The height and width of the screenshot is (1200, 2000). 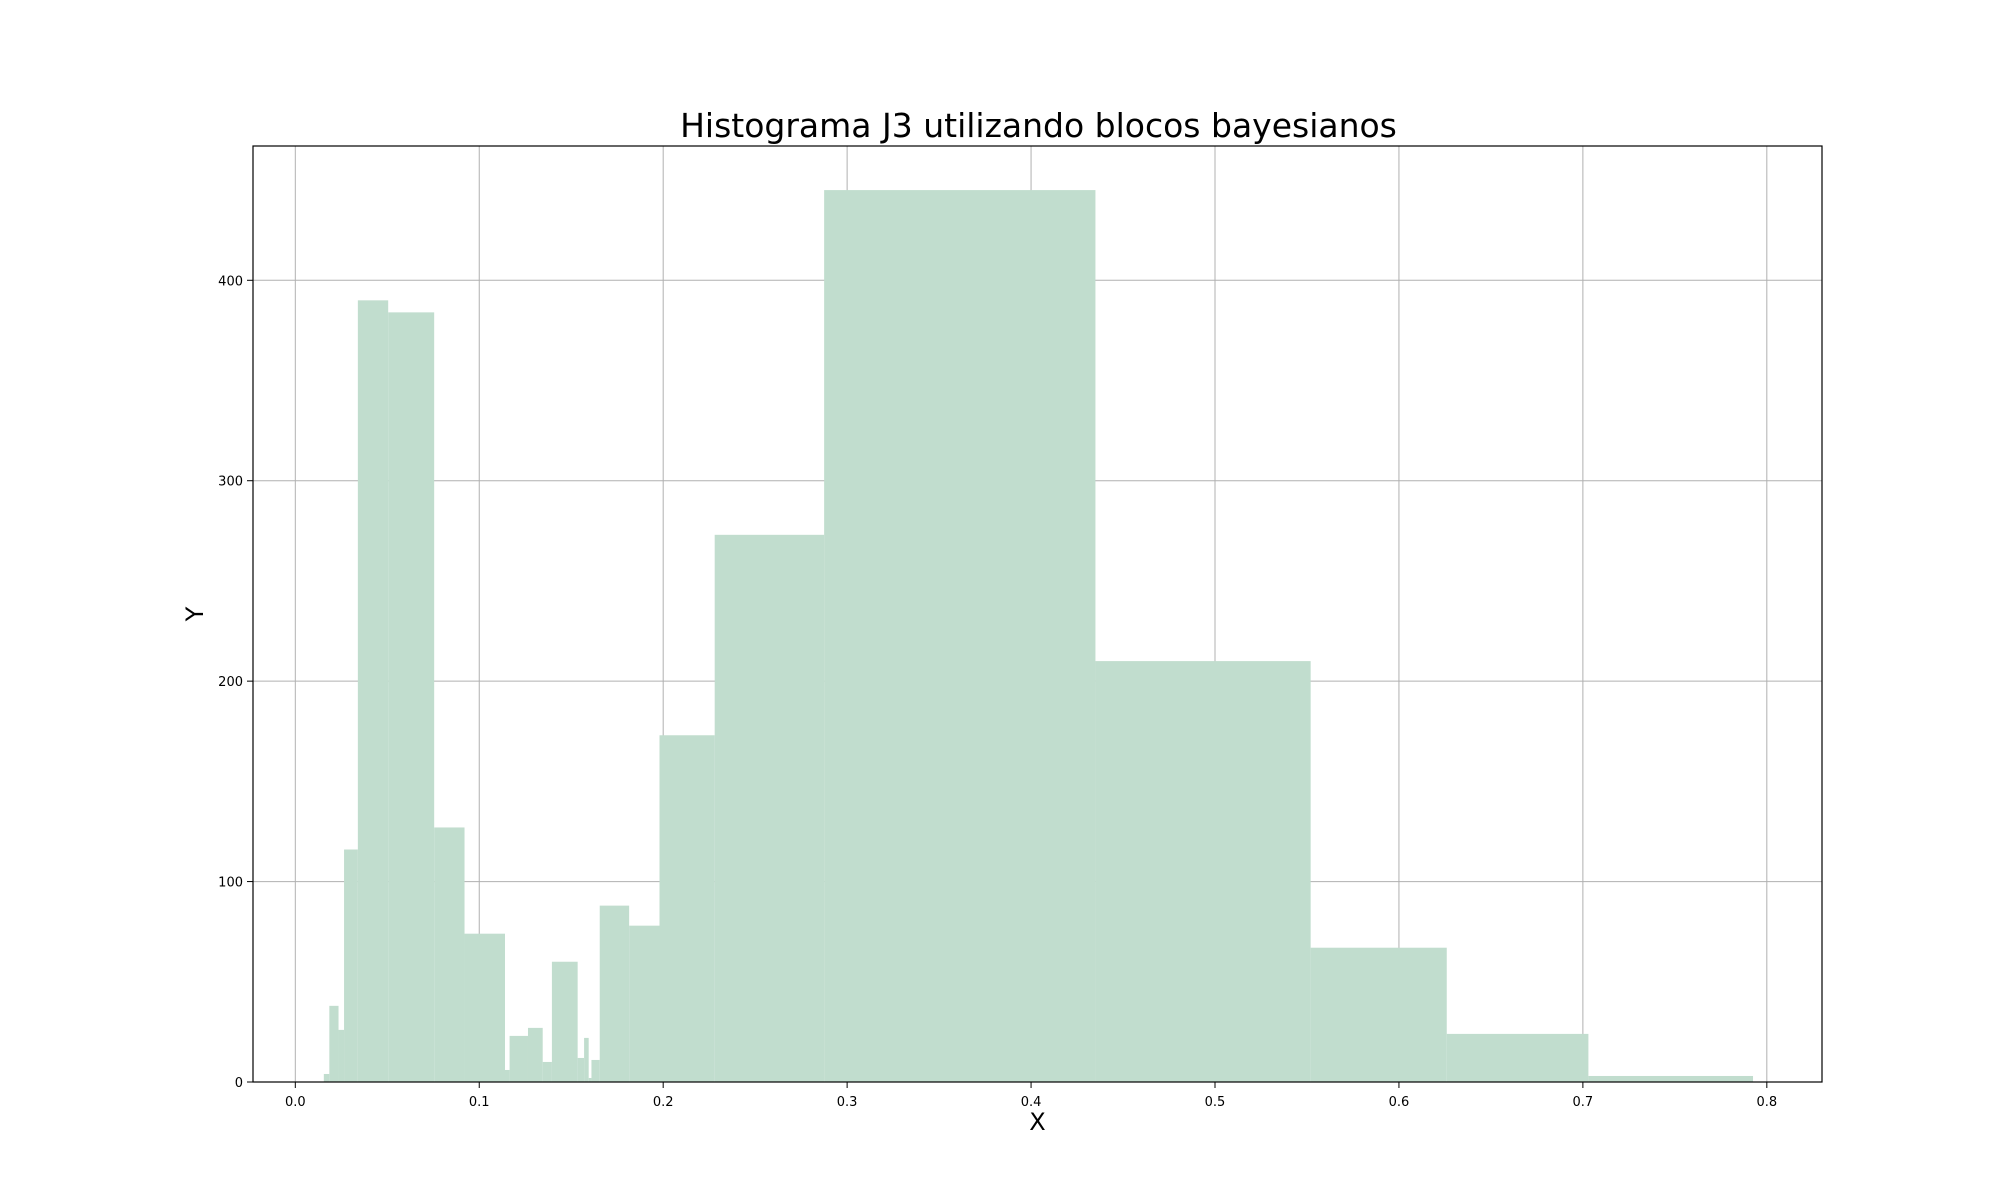 I want to click on y-tick-label: 200, so click(x=230, y=682).